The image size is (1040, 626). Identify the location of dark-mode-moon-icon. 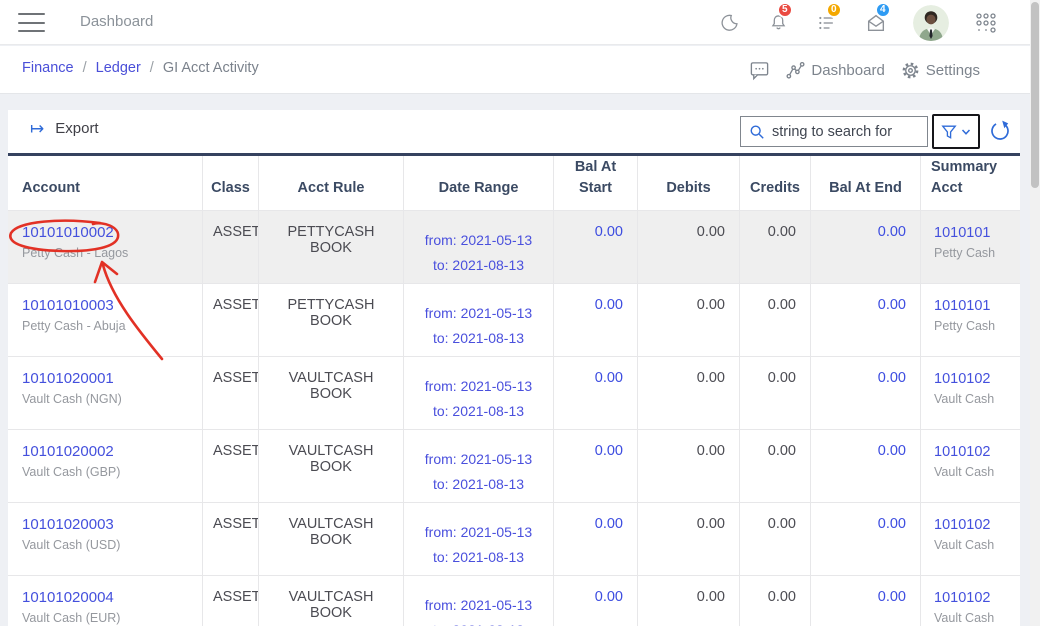
(729, 23).